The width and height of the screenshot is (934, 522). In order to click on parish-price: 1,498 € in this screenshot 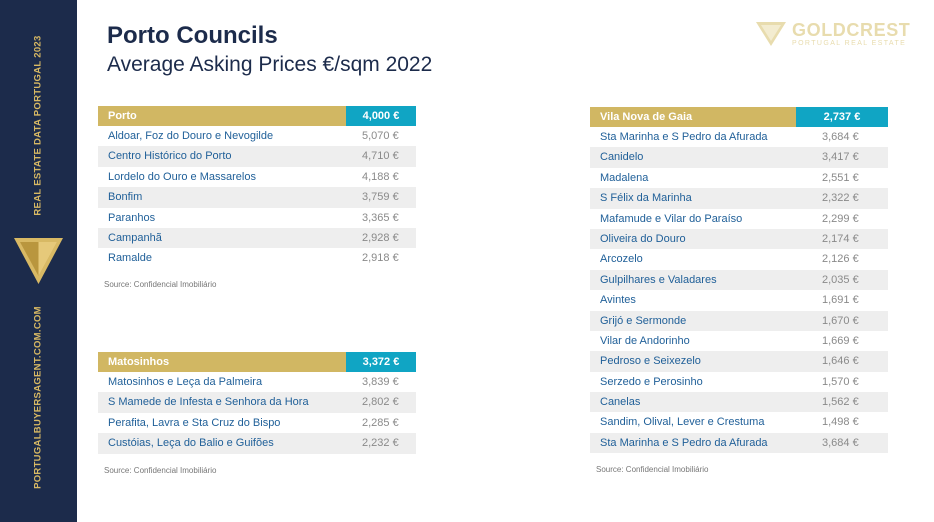, I will do `click(840, 422)`.